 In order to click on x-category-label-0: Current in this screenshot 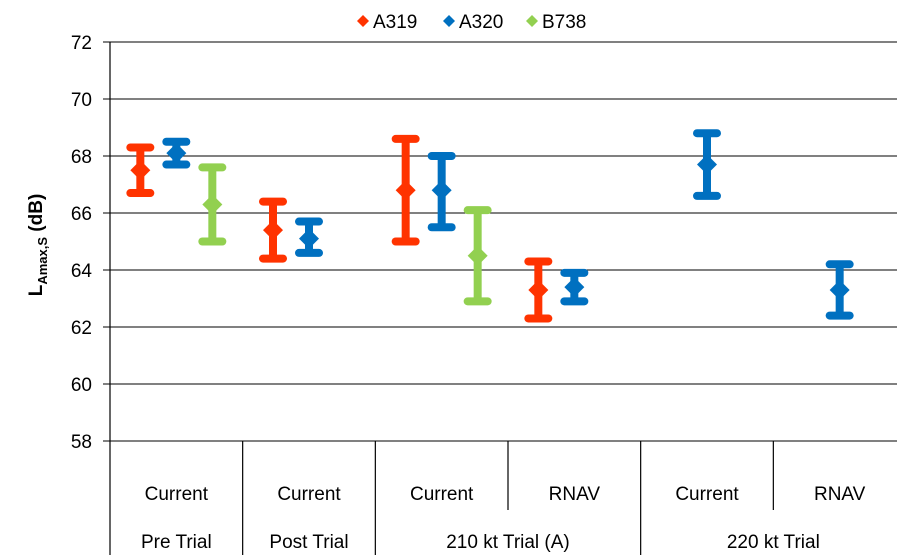, I will do `click(177, 494)`.